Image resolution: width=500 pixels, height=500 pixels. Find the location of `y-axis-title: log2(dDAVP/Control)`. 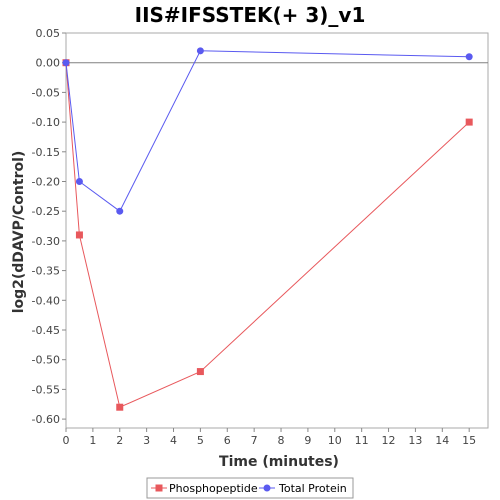

y-axis-title: log2(dDAVP/Control) is located at coordinates (19, 232).